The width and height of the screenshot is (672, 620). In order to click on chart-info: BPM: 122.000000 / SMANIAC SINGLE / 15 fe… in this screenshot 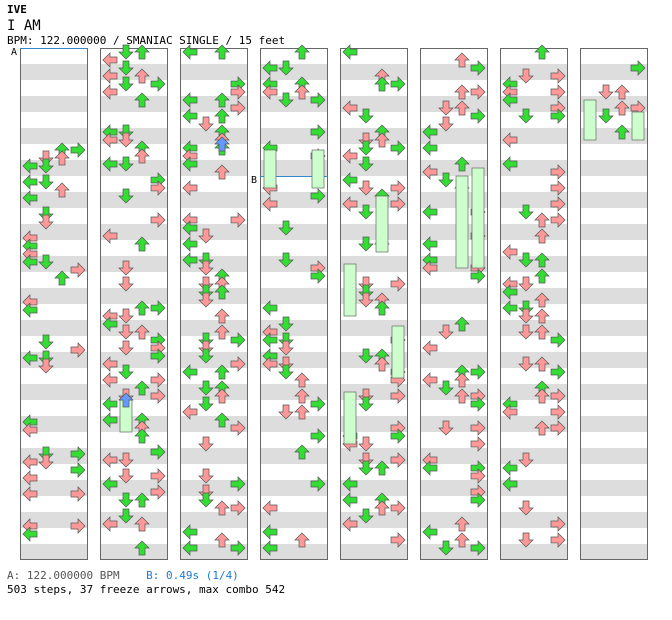, I will do `click(146, 40)`.